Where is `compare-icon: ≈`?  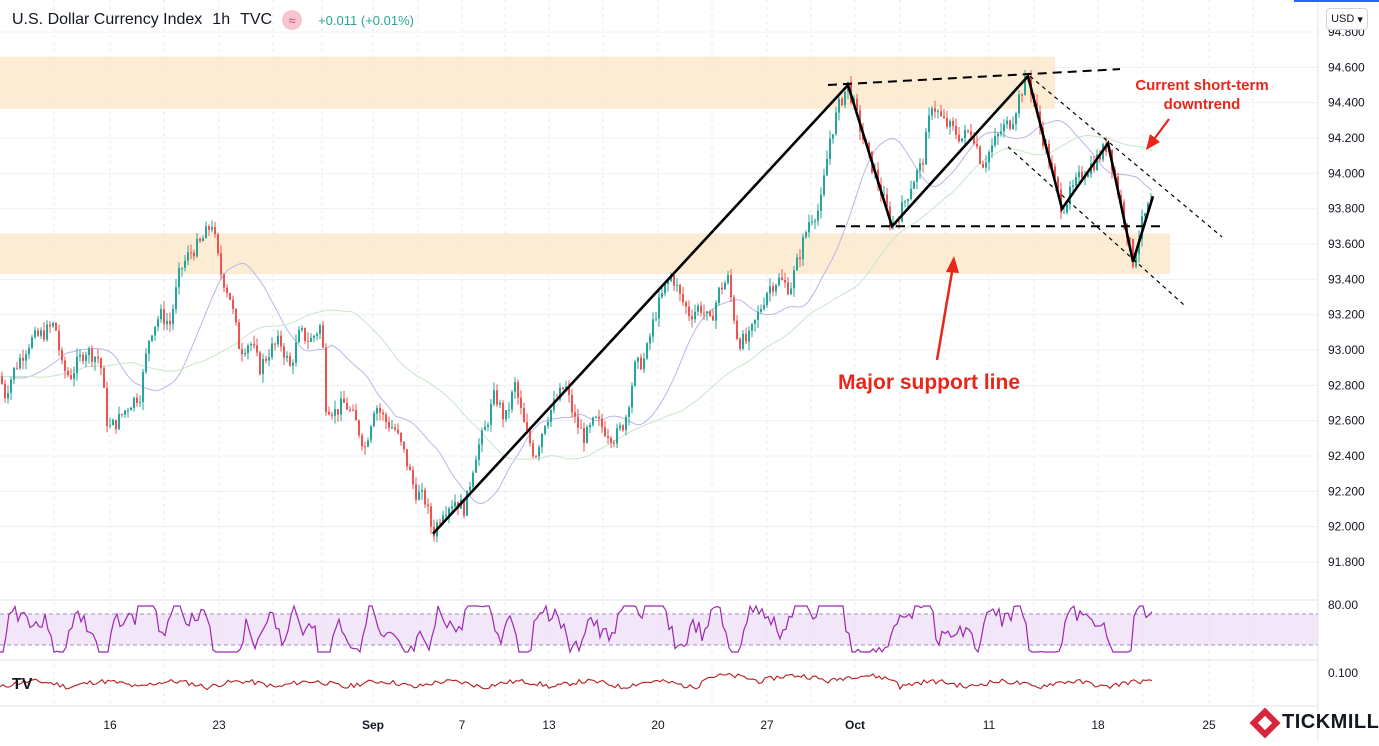 compare-icon: ≈ is located at coordinates (292, 20).